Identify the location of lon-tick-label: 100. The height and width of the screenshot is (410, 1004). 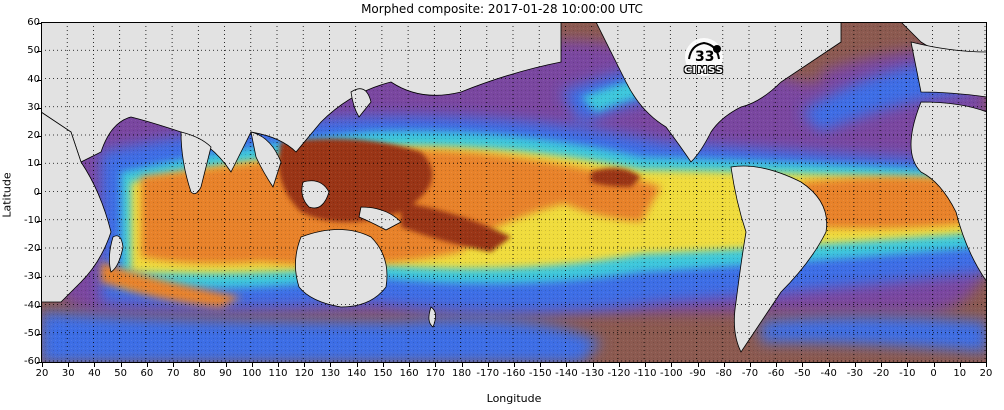
(252, 373).